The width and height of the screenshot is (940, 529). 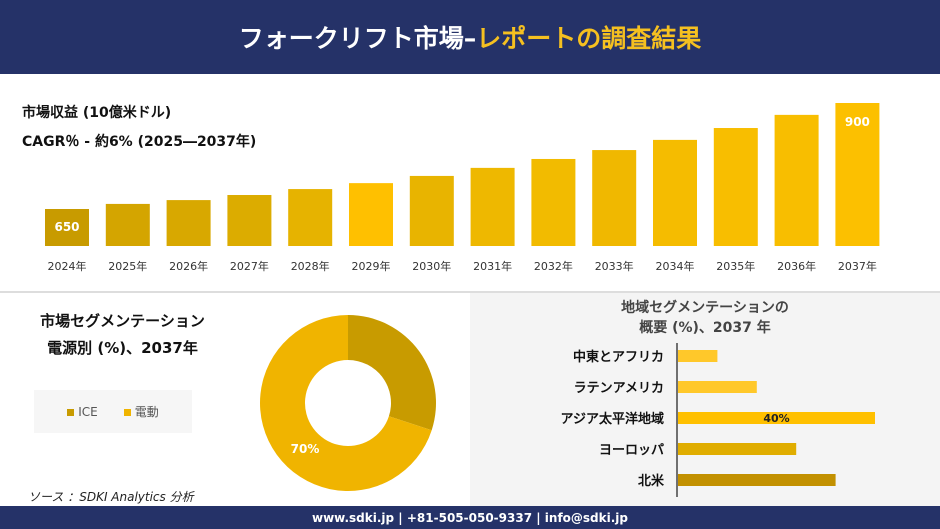 What do you see at coordinates (619, 388) in the screenshot?
I see `category-label: ラテンアメリカ` at bounding box center [619, 388].